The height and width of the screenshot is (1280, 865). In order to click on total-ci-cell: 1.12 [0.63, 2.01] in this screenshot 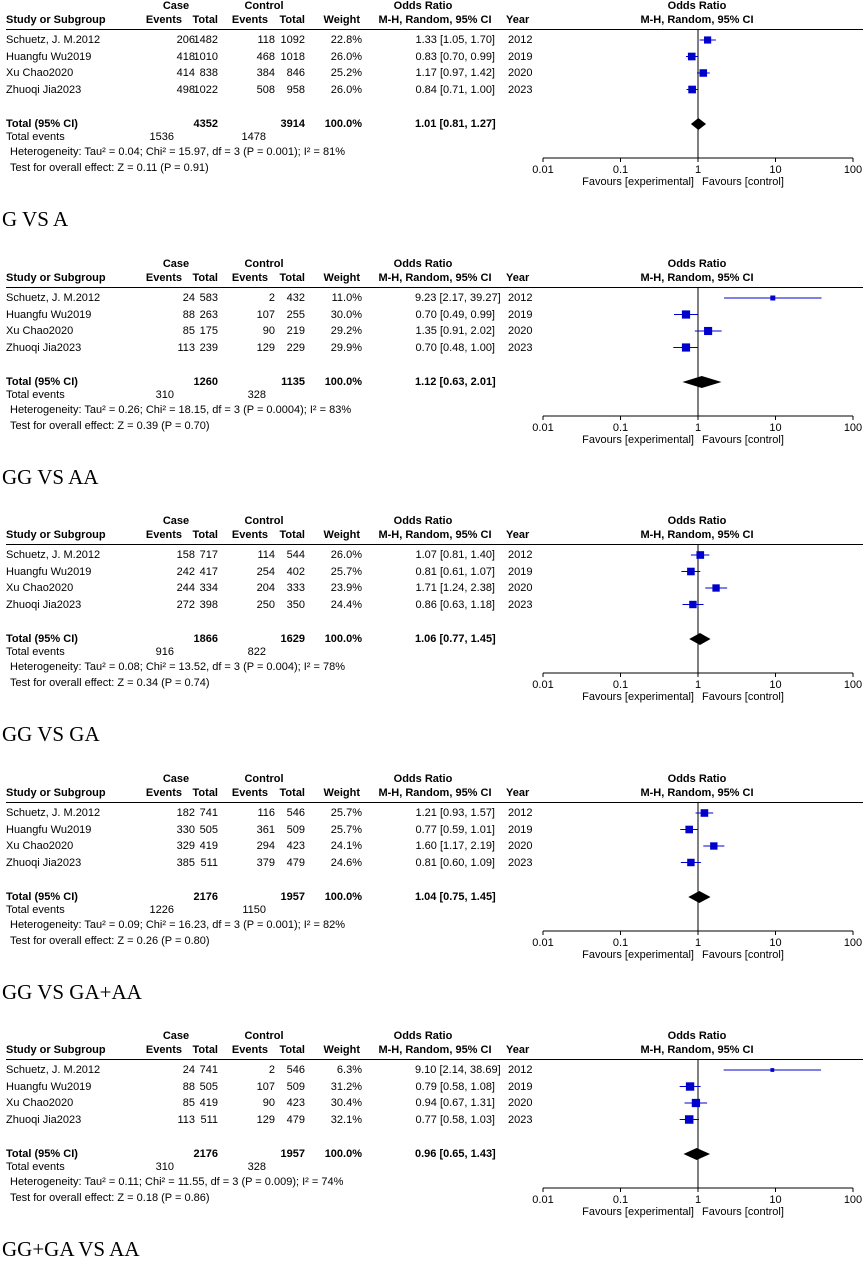, I will do `click(455, 382)`.